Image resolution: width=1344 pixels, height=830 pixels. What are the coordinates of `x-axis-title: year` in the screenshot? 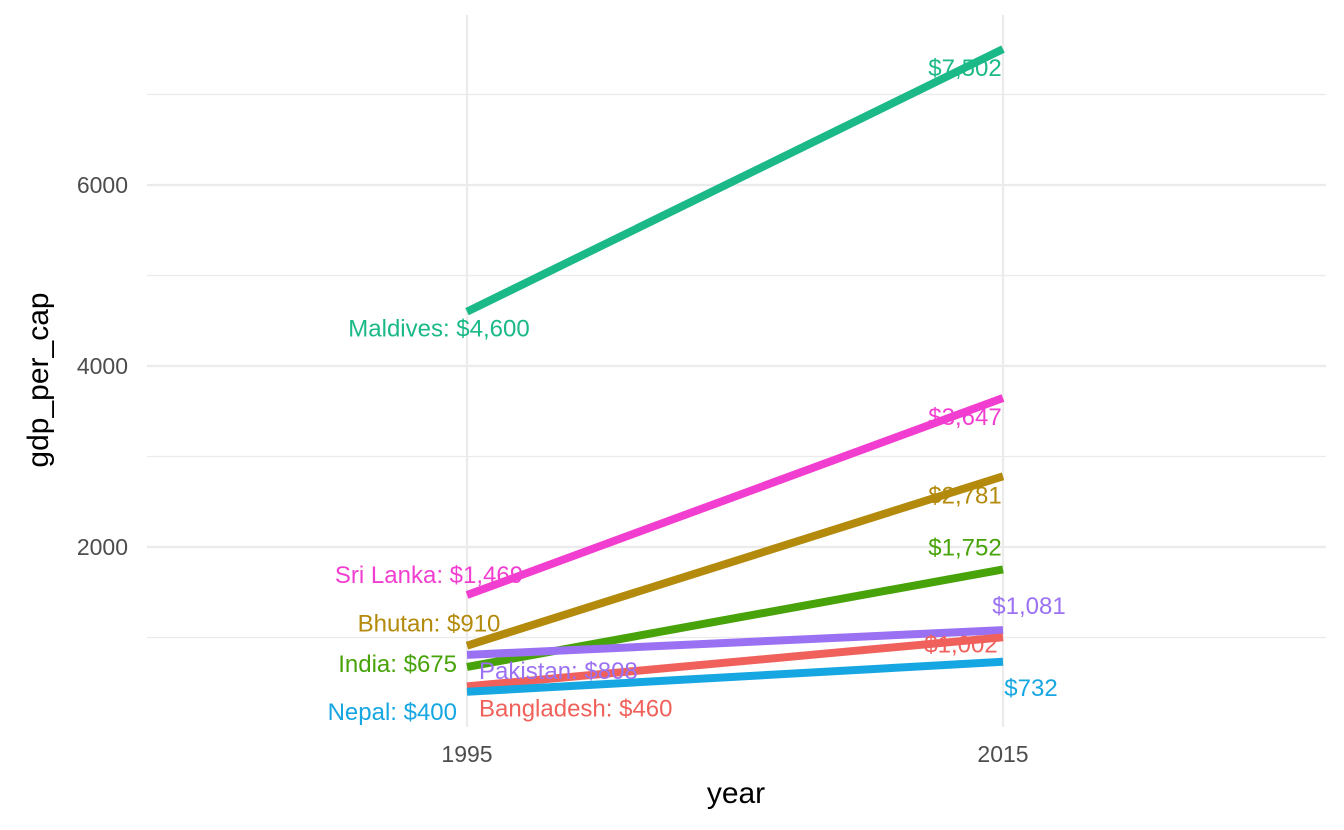 It's located at (736, 793).